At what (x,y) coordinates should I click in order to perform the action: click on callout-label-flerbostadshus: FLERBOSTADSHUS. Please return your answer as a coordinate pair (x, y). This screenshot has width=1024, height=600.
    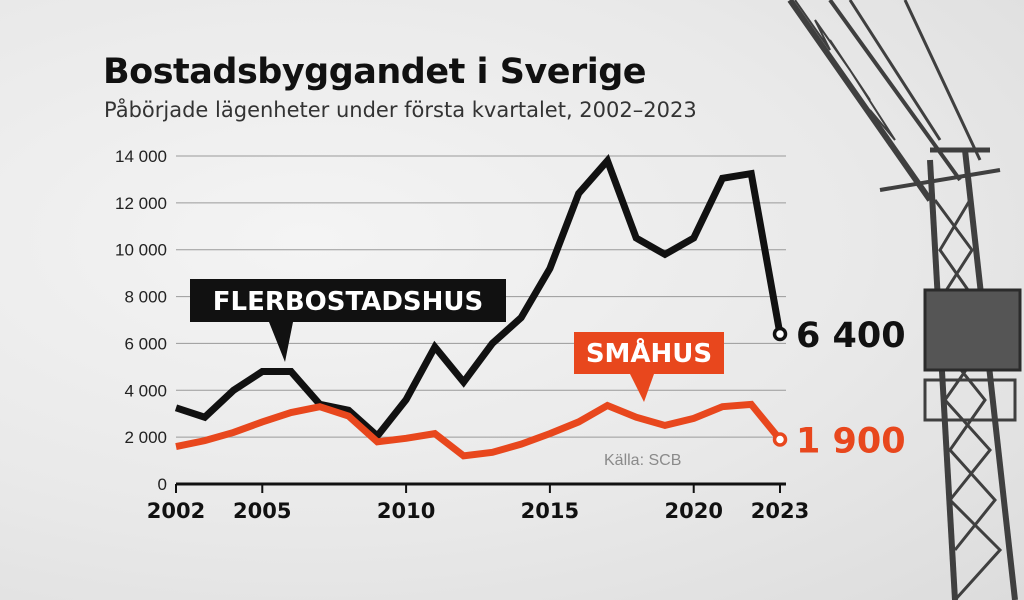
    Looking at the image, I should click on (348, 302).